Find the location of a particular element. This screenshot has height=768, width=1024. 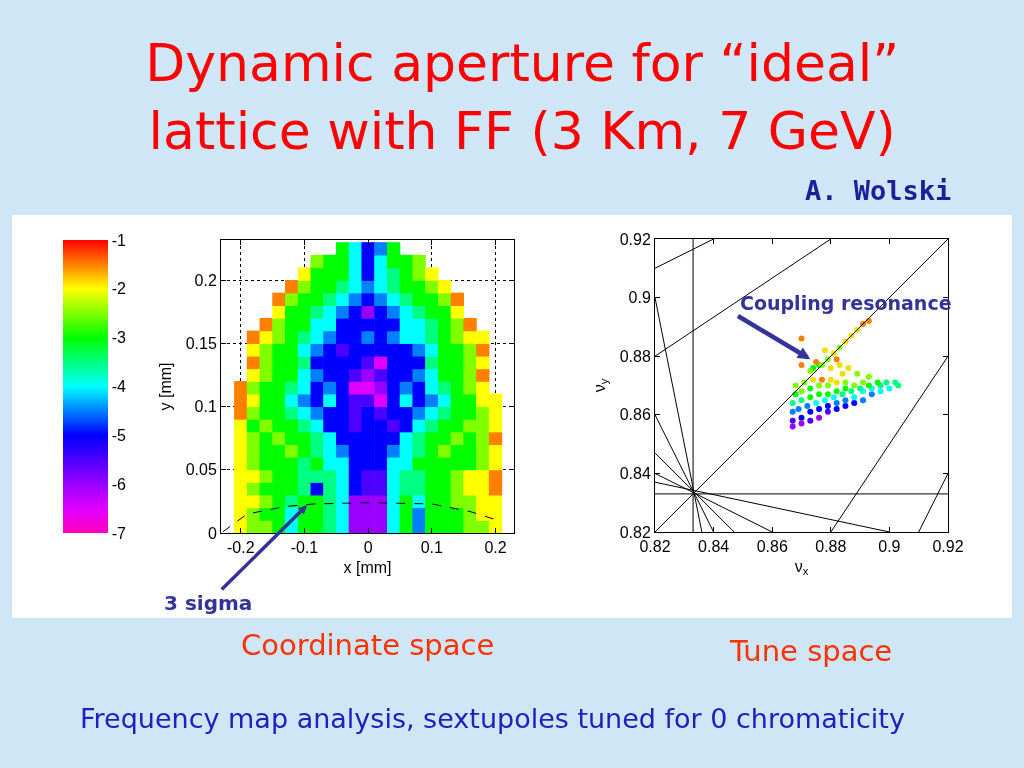

y-tick-label: 0.92 is located at coordinates (635, 239).